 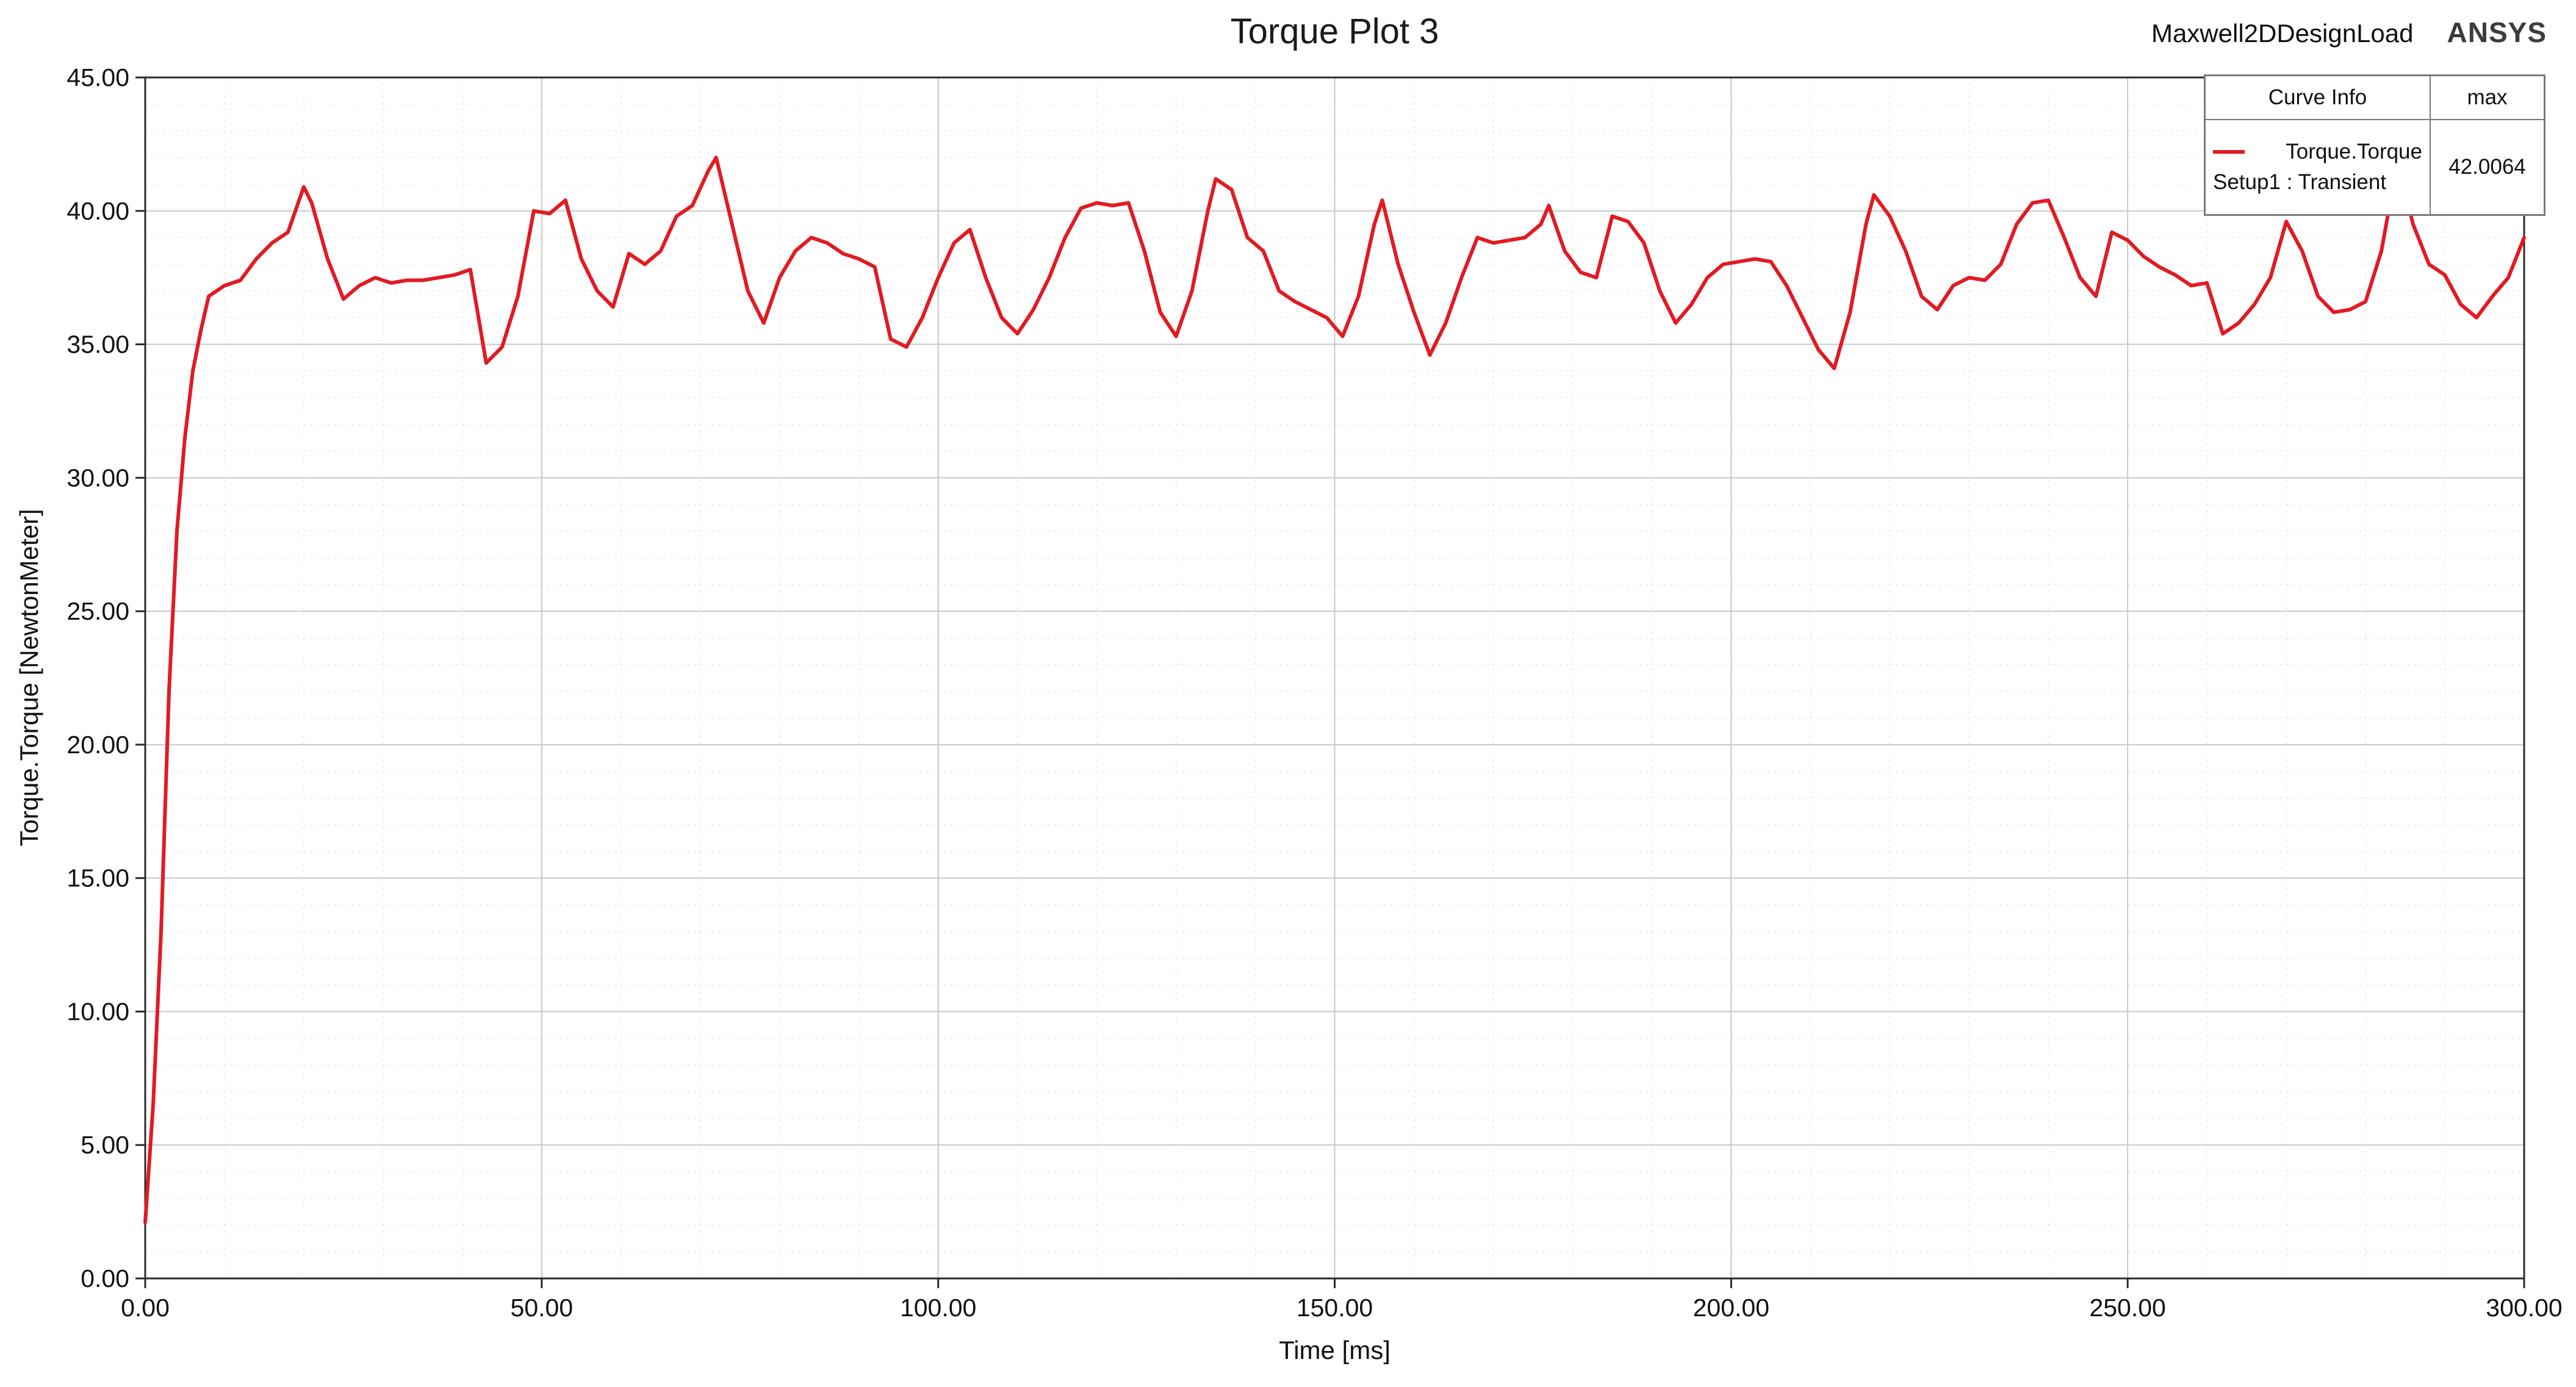 What do you see at coordinates (542, 1308) in the screenshot?
I see `svg-text: 50.00` at bounding box center [542, 1308].